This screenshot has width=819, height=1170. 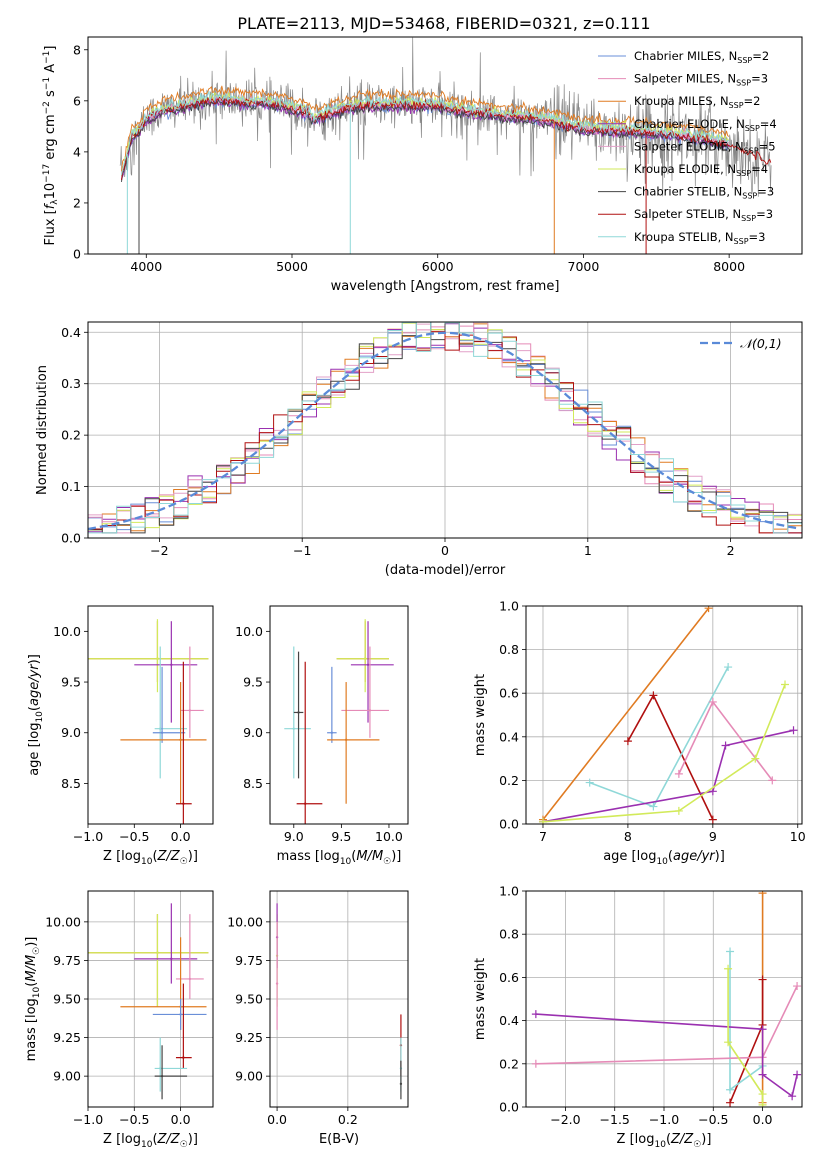 What do you see at coordinates (50, 227) in the screenshot?
I see `label-part: Flux [` at bounding box center [50, 227].